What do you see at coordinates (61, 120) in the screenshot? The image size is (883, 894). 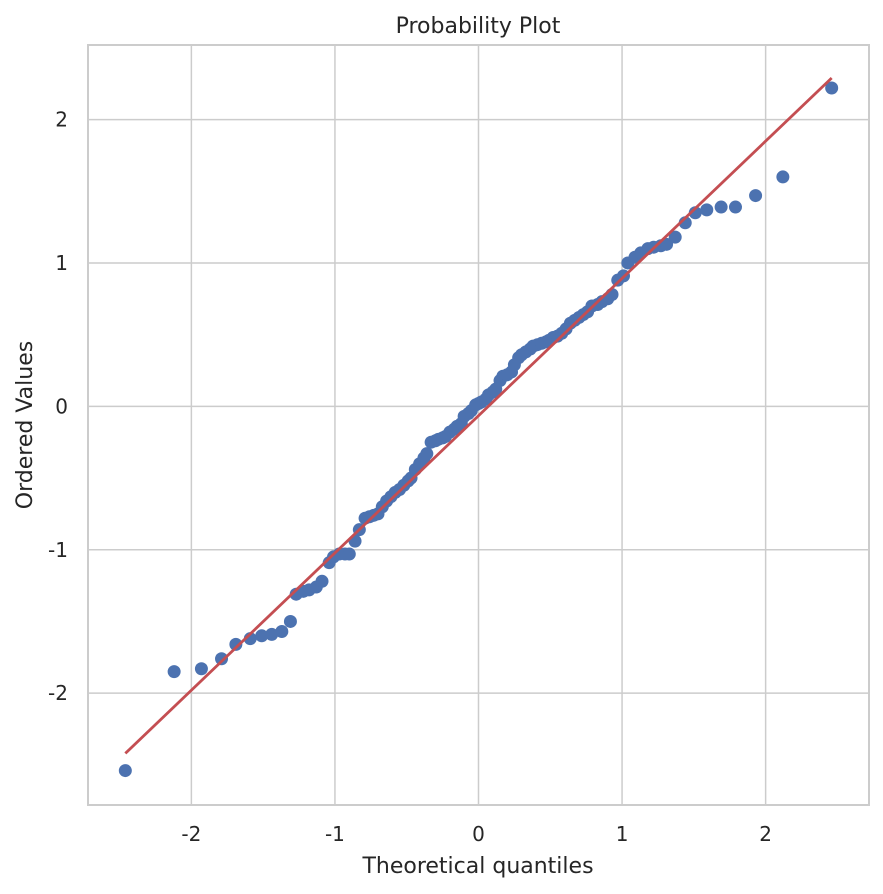 I see `y-tick-label: 2` at bounding box center [61, 120].